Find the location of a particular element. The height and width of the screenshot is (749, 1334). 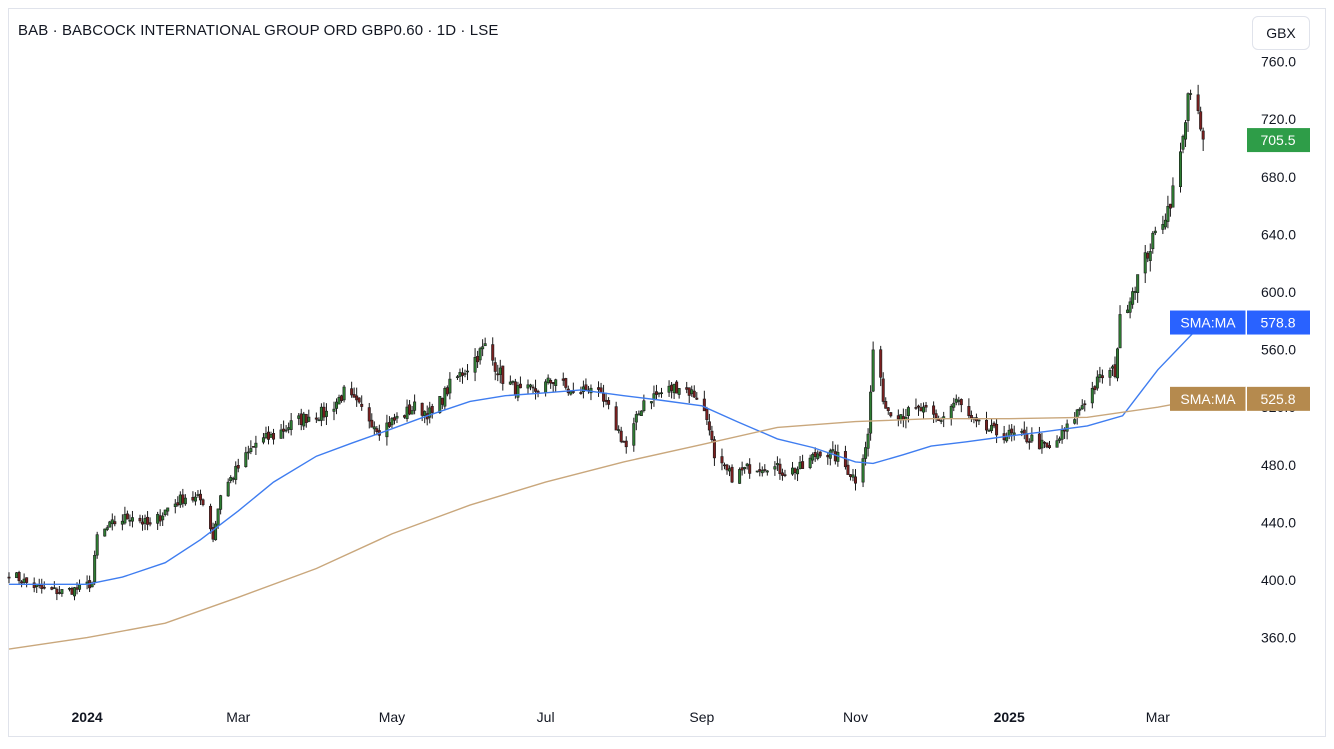

y-tick-label: 360.0 is located at coordinates (1278, 638).